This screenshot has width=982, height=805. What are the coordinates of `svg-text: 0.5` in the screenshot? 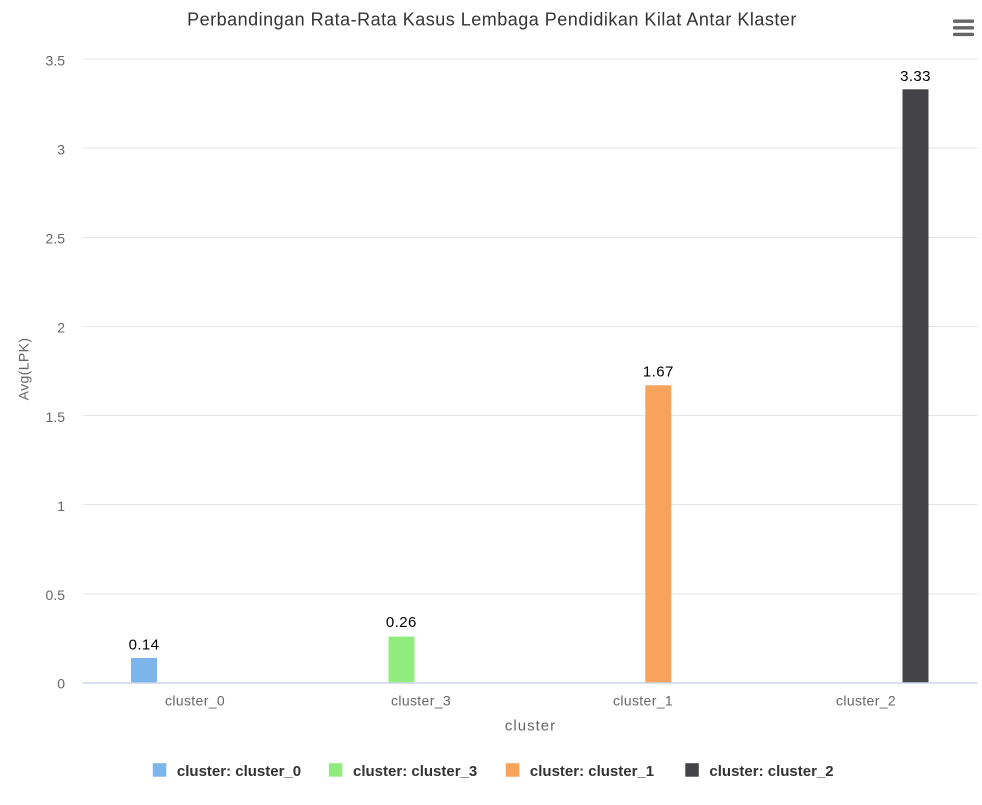 It's located at (56, 595).